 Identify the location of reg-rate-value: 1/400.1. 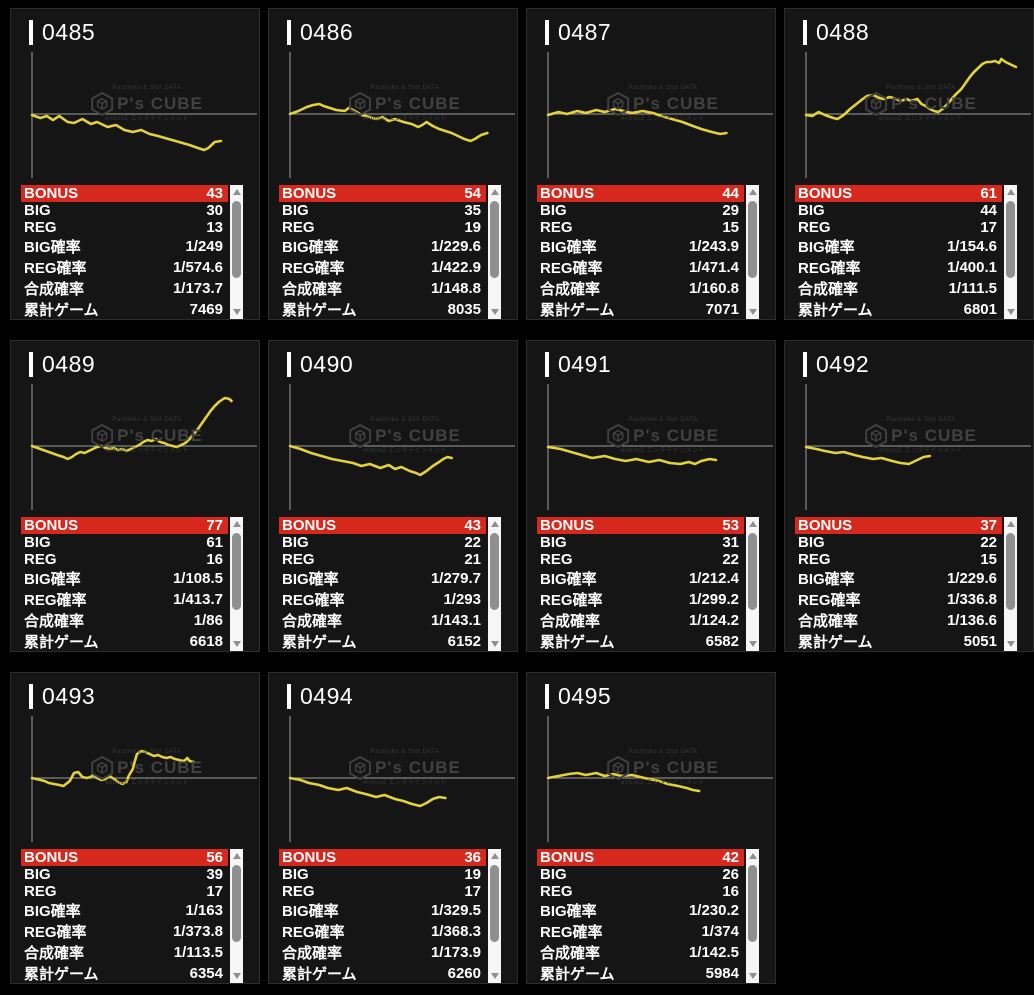
(971, 267).